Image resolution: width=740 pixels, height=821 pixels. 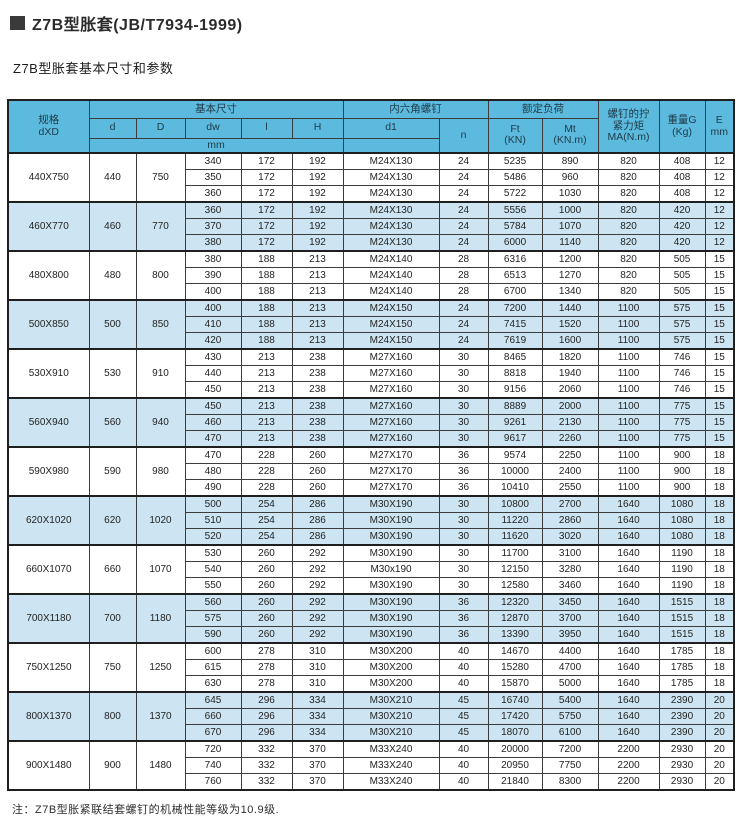 What do you see at coordinates (160, 177) in the screenshot?
I see `cell-D: 750` at bounding box center [160, 177].